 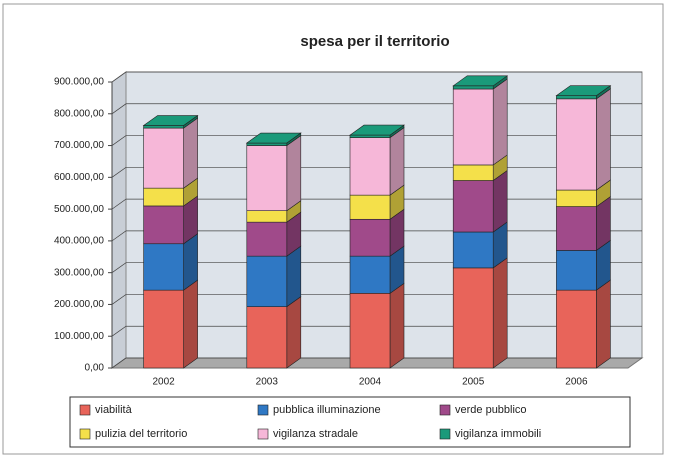 I want to click on legend-label: viabilità, so click(x=114, y=410).